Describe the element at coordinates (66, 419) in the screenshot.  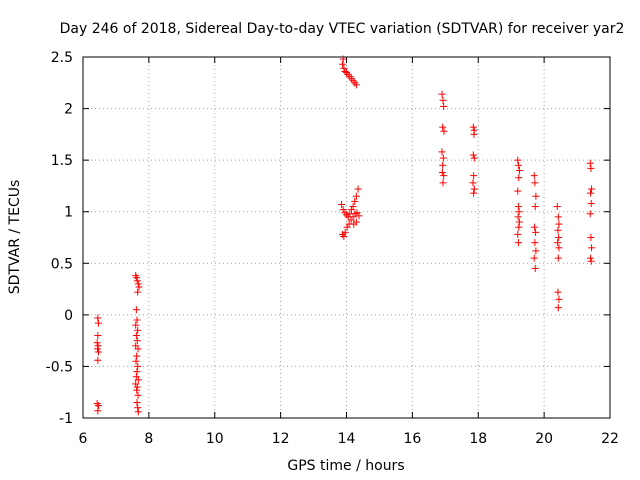
I see `y-tick-label: -1` at that location.